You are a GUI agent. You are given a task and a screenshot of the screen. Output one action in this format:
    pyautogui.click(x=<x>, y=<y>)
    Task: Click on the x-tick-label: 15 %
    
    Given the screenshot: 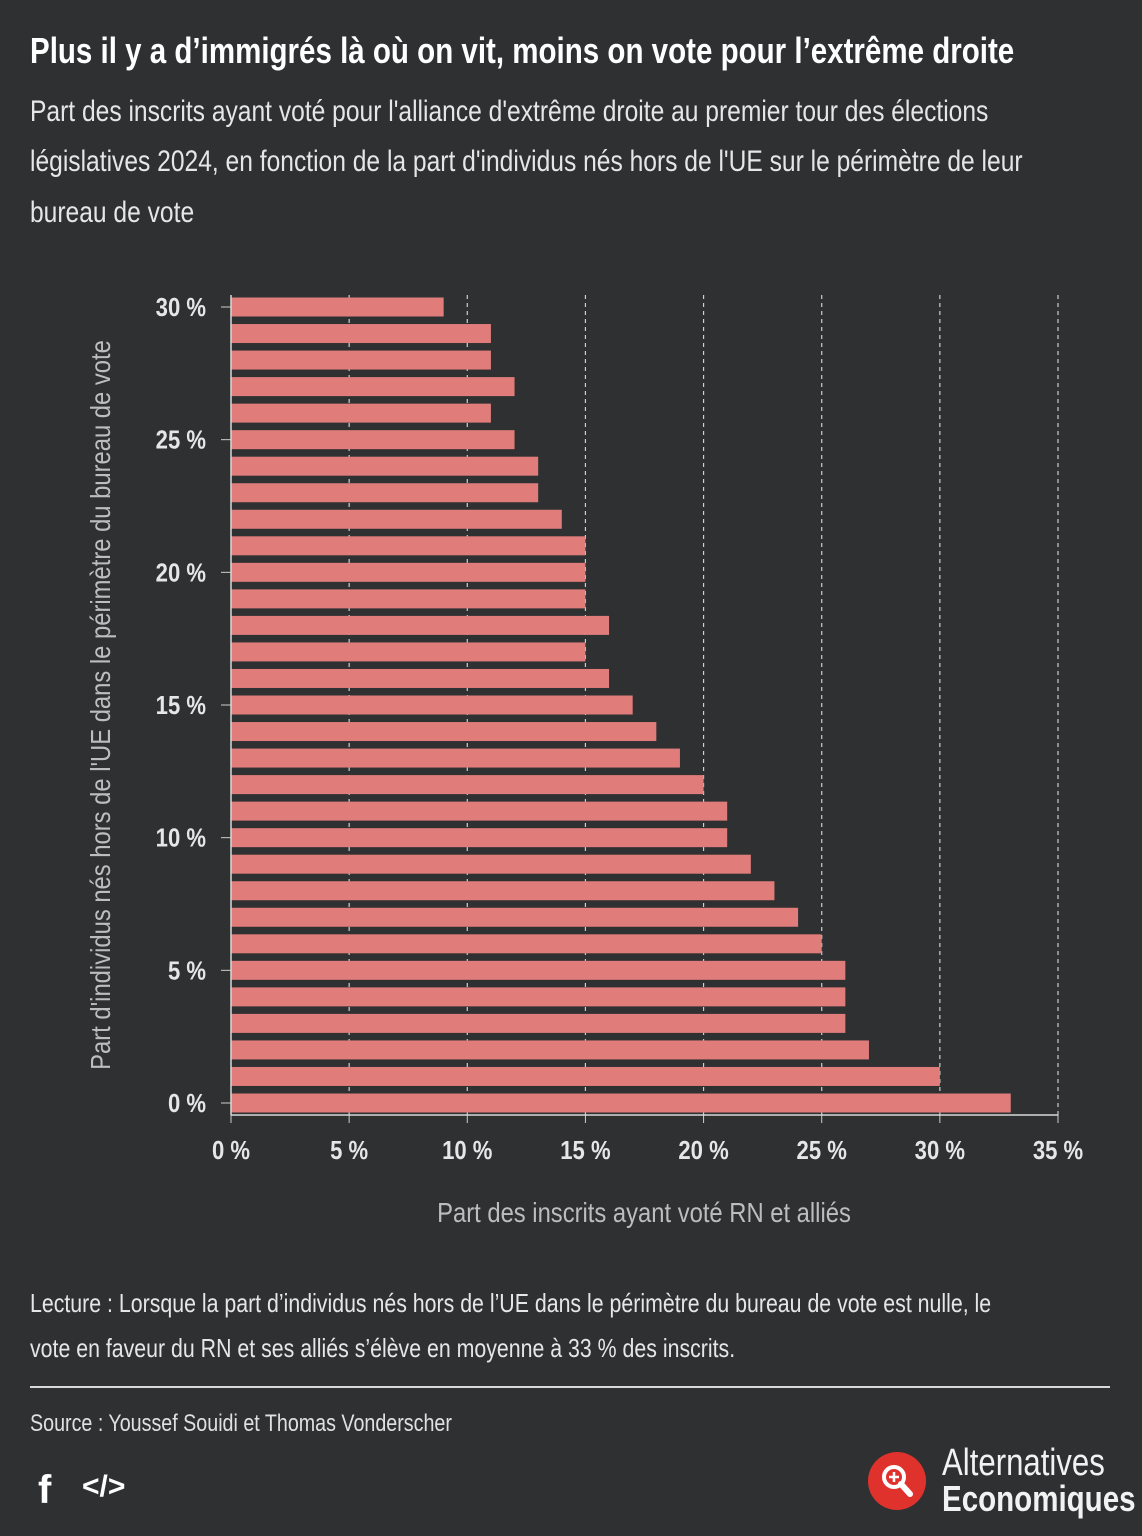 What is the action you would take?
    pyautogui.click(x=585, y=1150)
    